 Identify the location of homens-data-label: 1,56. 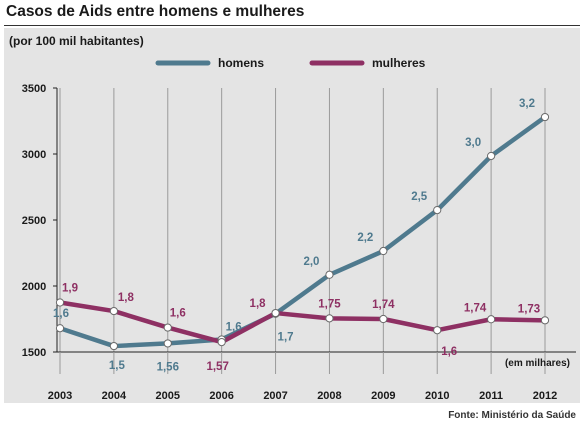
(168, 367).